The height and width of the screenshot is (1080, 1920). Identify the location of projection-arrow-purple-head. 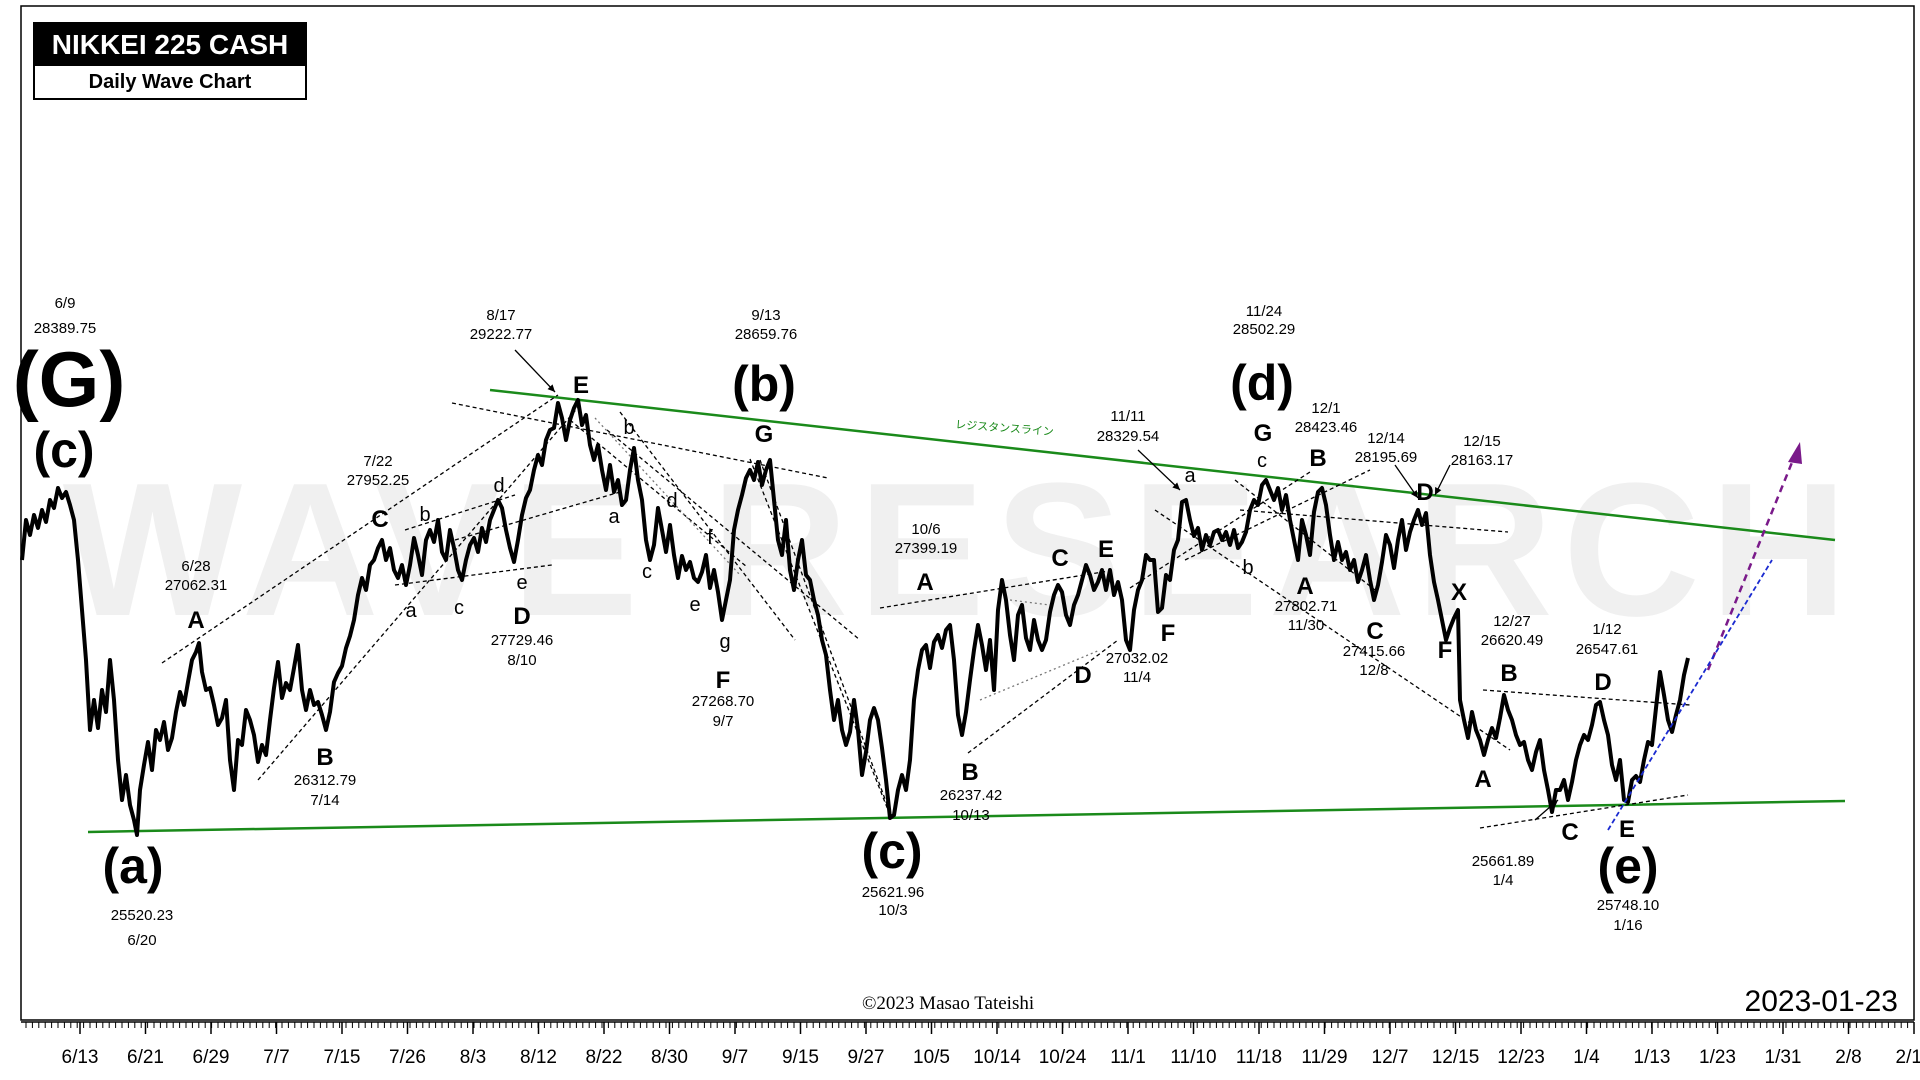
(1795, 453).